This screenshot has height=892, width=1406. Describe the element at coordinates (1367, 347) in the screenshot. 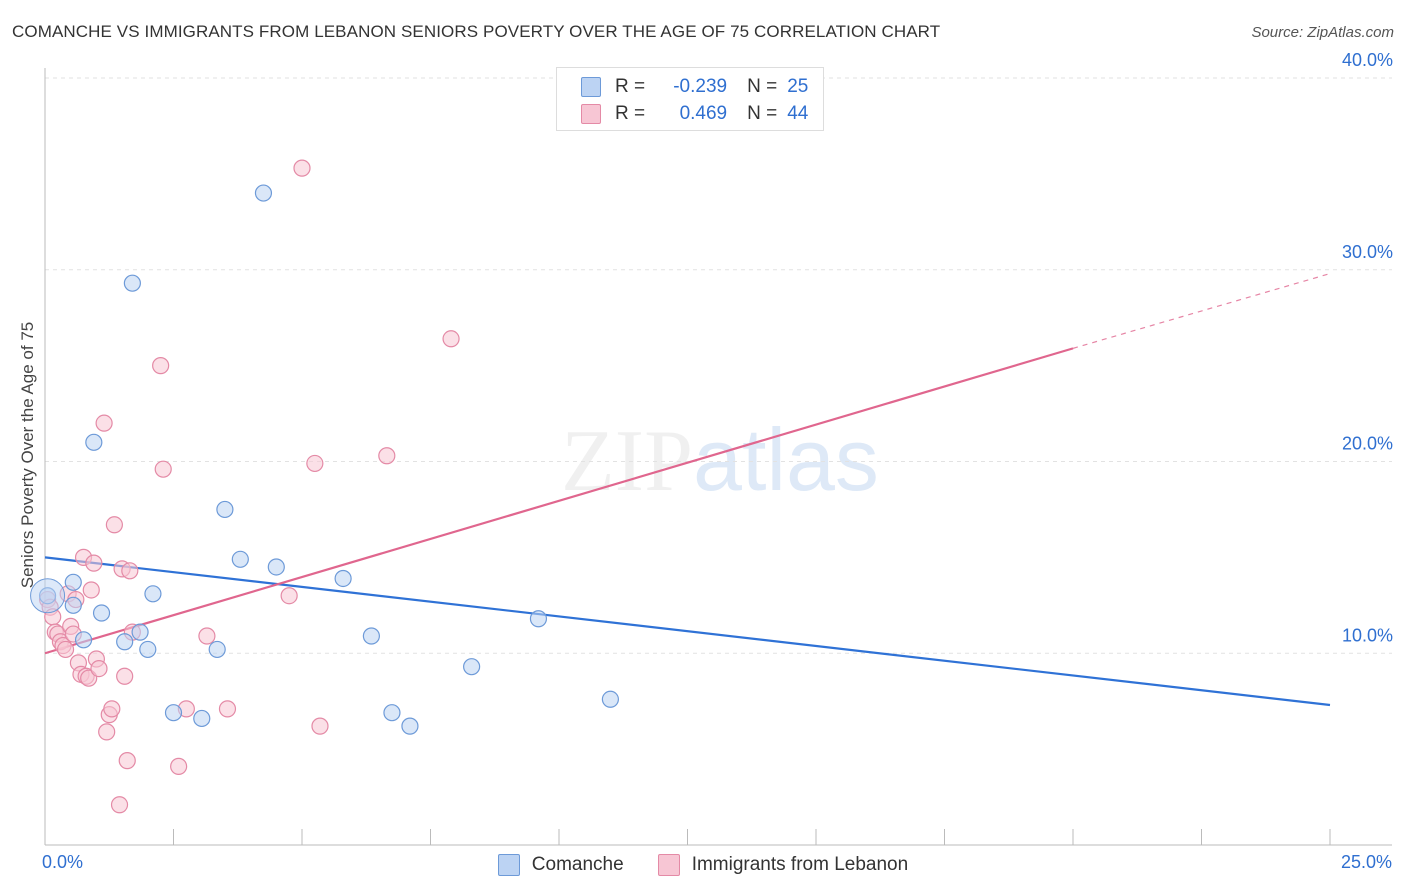

I see `y-tick-labels: 10.0% 20.0% 30.0% 40.0%` at that location.